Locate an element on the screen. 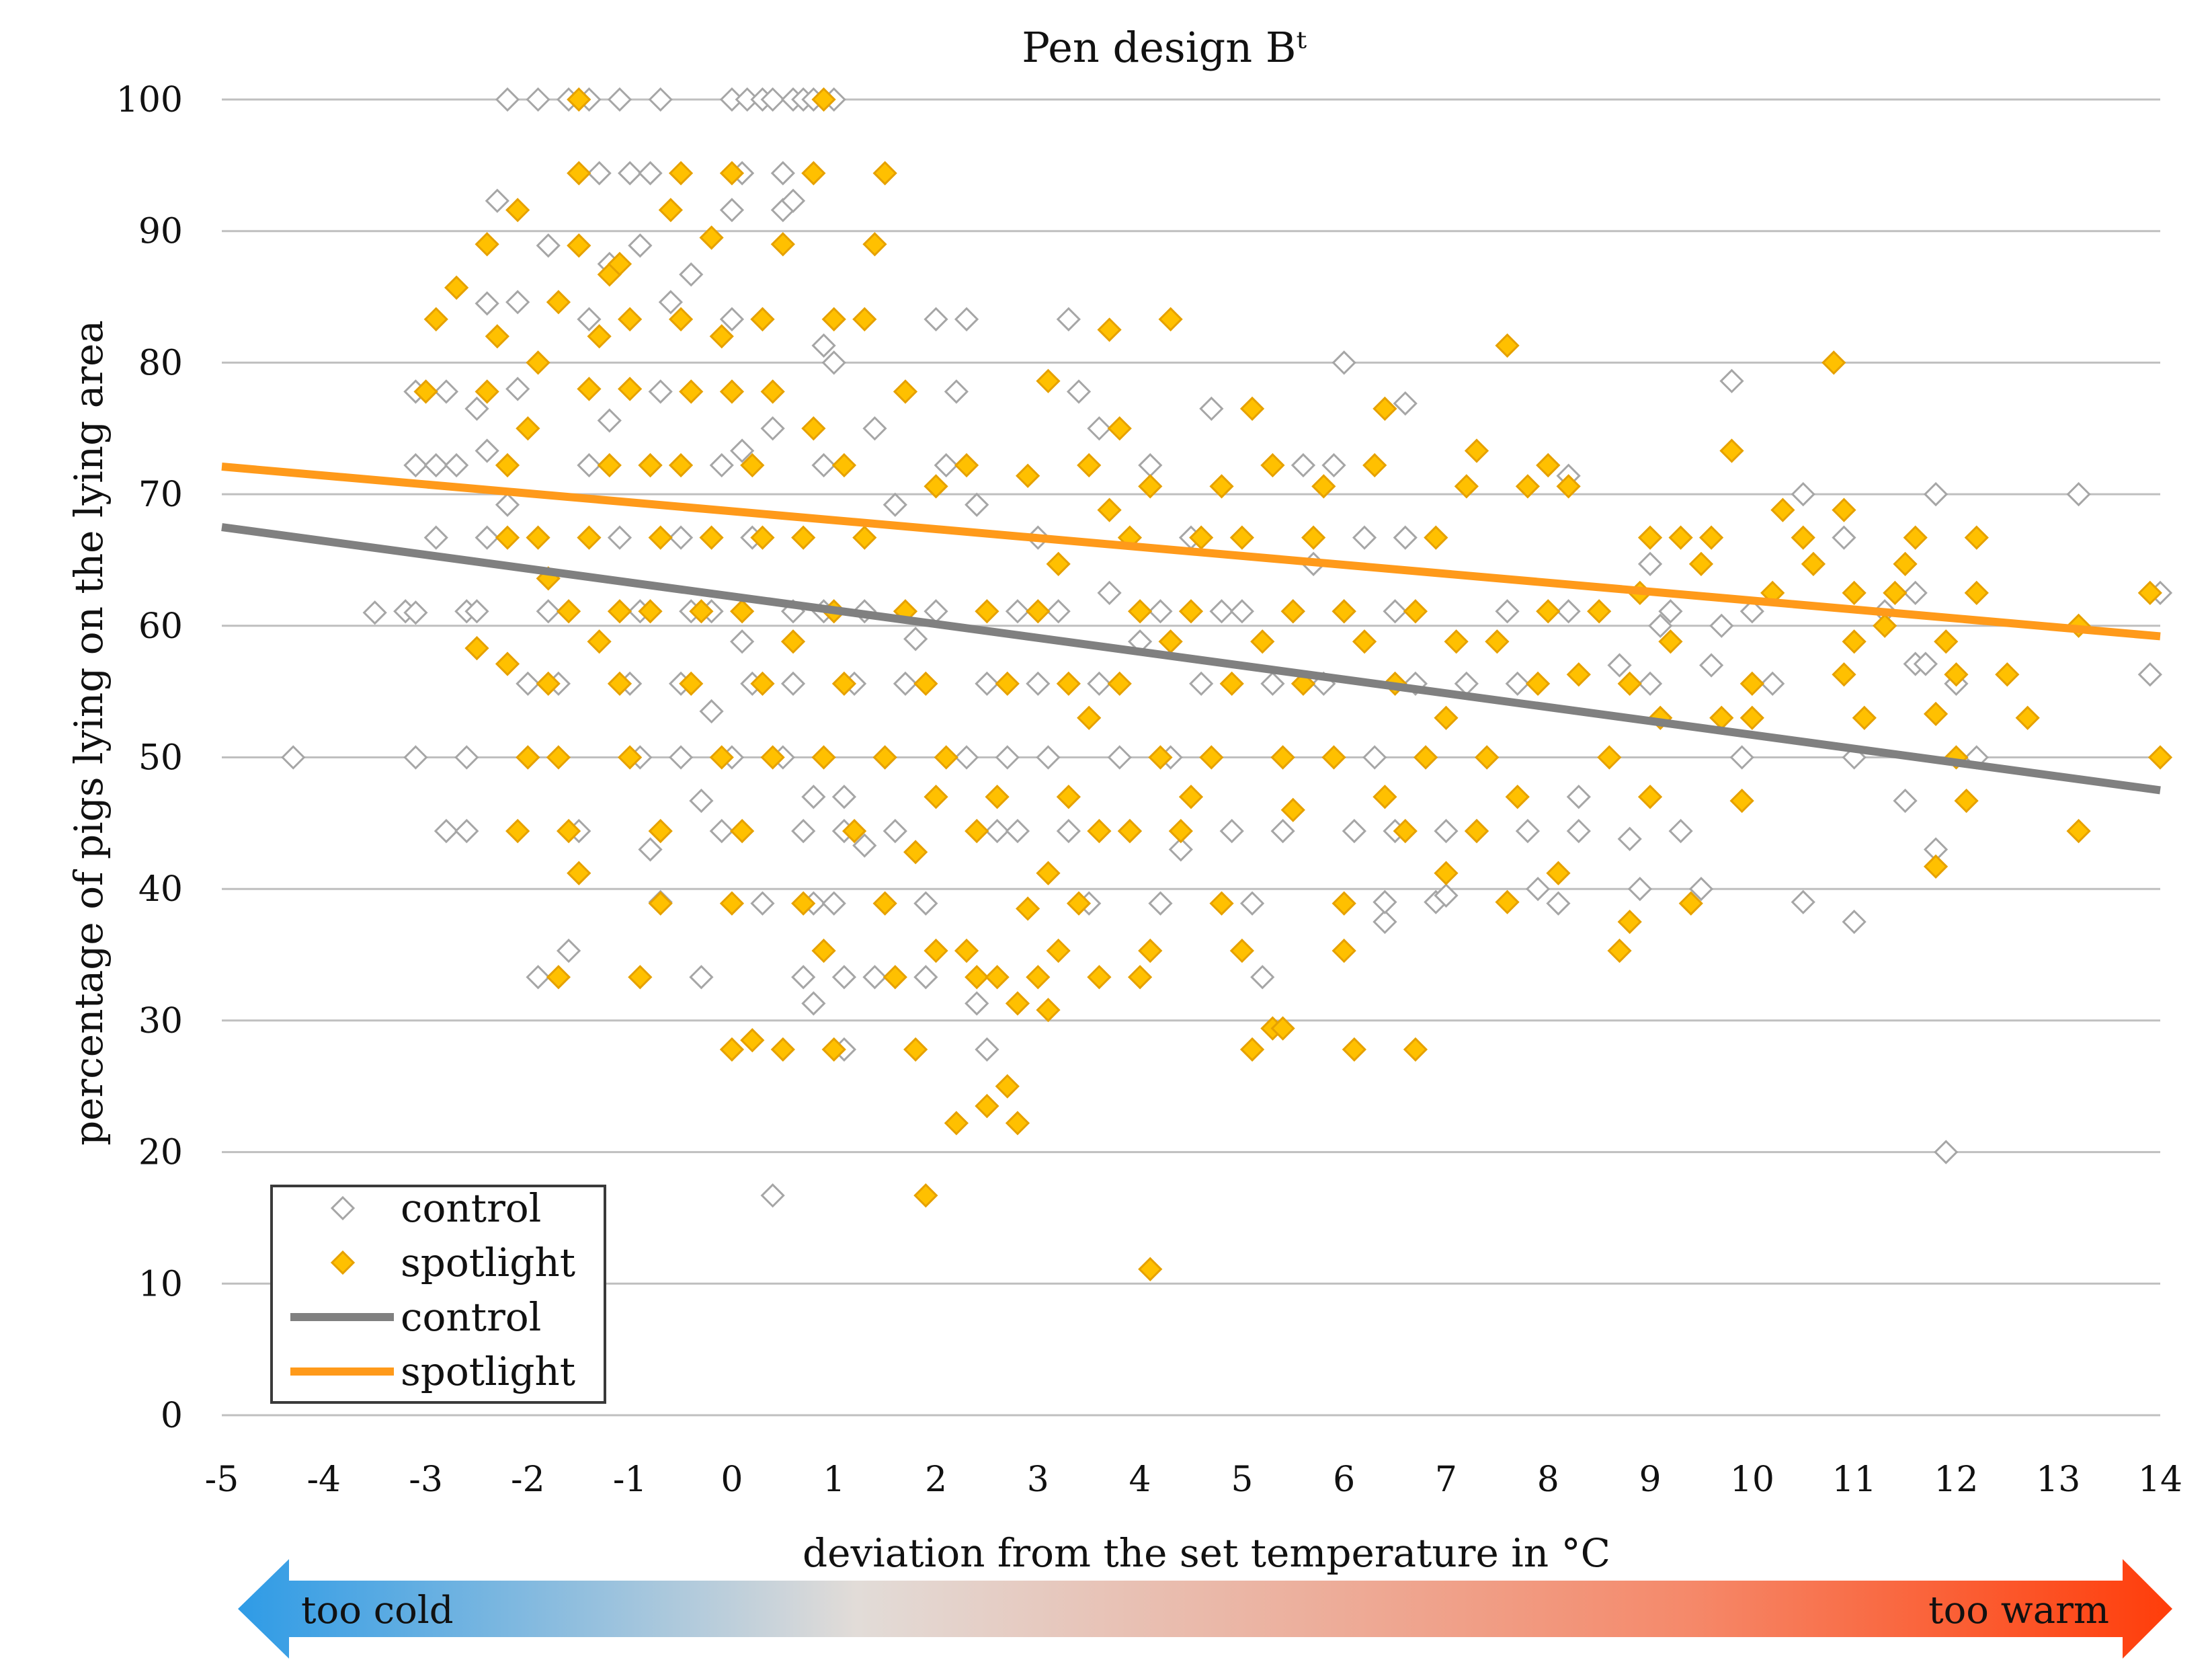  y-tick-label: 40 is located at coordinates (160, 889).